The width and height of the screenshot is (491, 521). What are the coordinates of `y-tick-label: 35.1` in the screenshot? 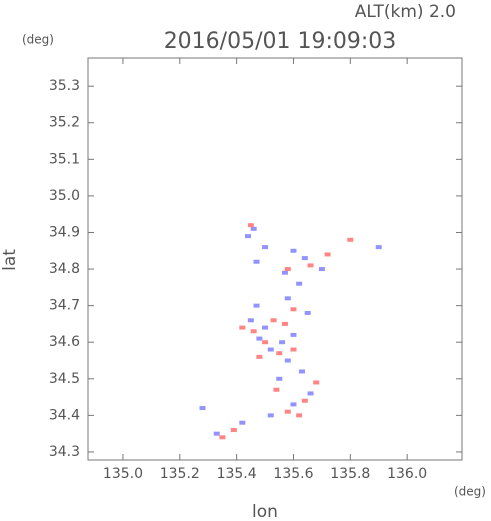 It's located at (64, 159).